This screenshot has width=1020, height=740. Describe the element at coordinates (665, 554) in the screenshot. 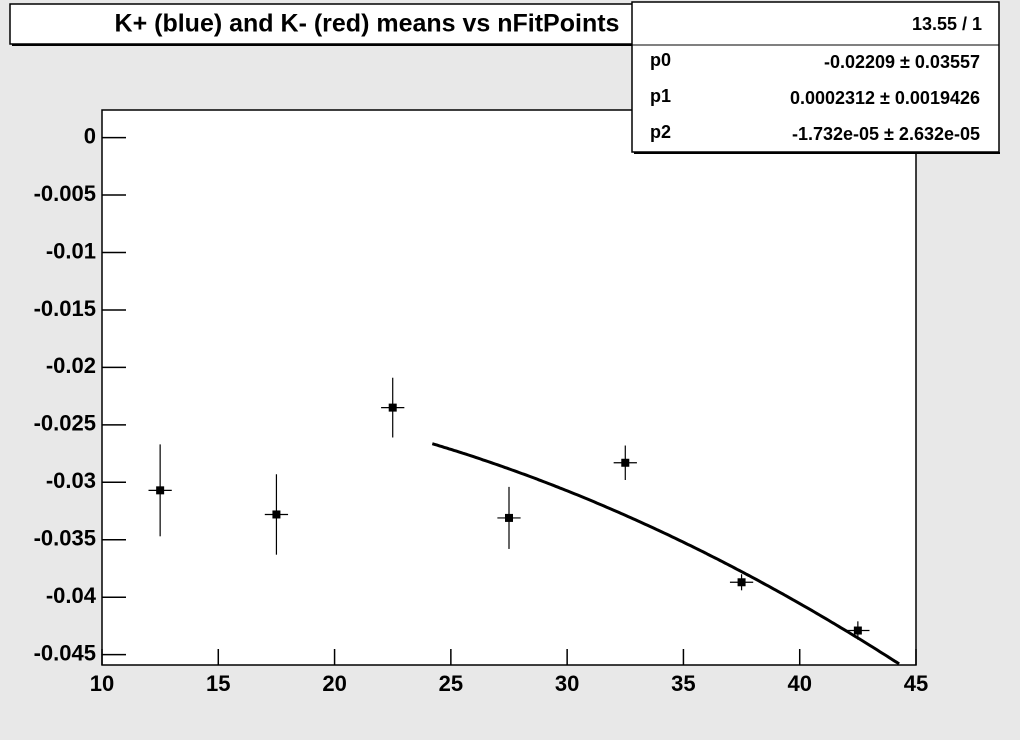

I see `fit-curve` at that location.